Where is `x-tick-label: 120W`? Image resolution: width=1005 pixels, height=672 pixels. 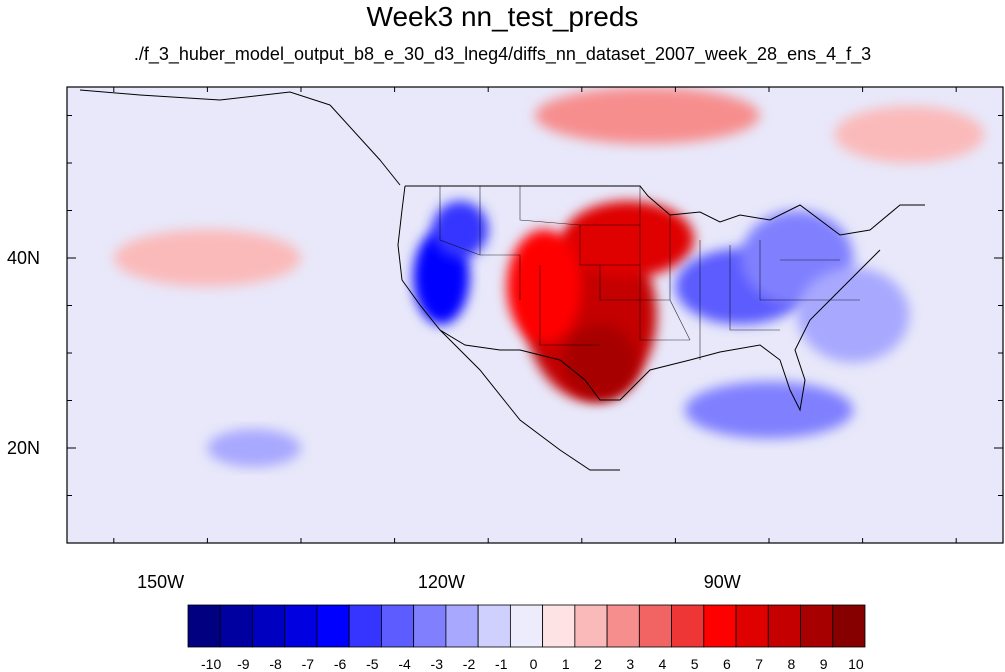 x-tick-label: 120W is located at coordinates (441, 582).